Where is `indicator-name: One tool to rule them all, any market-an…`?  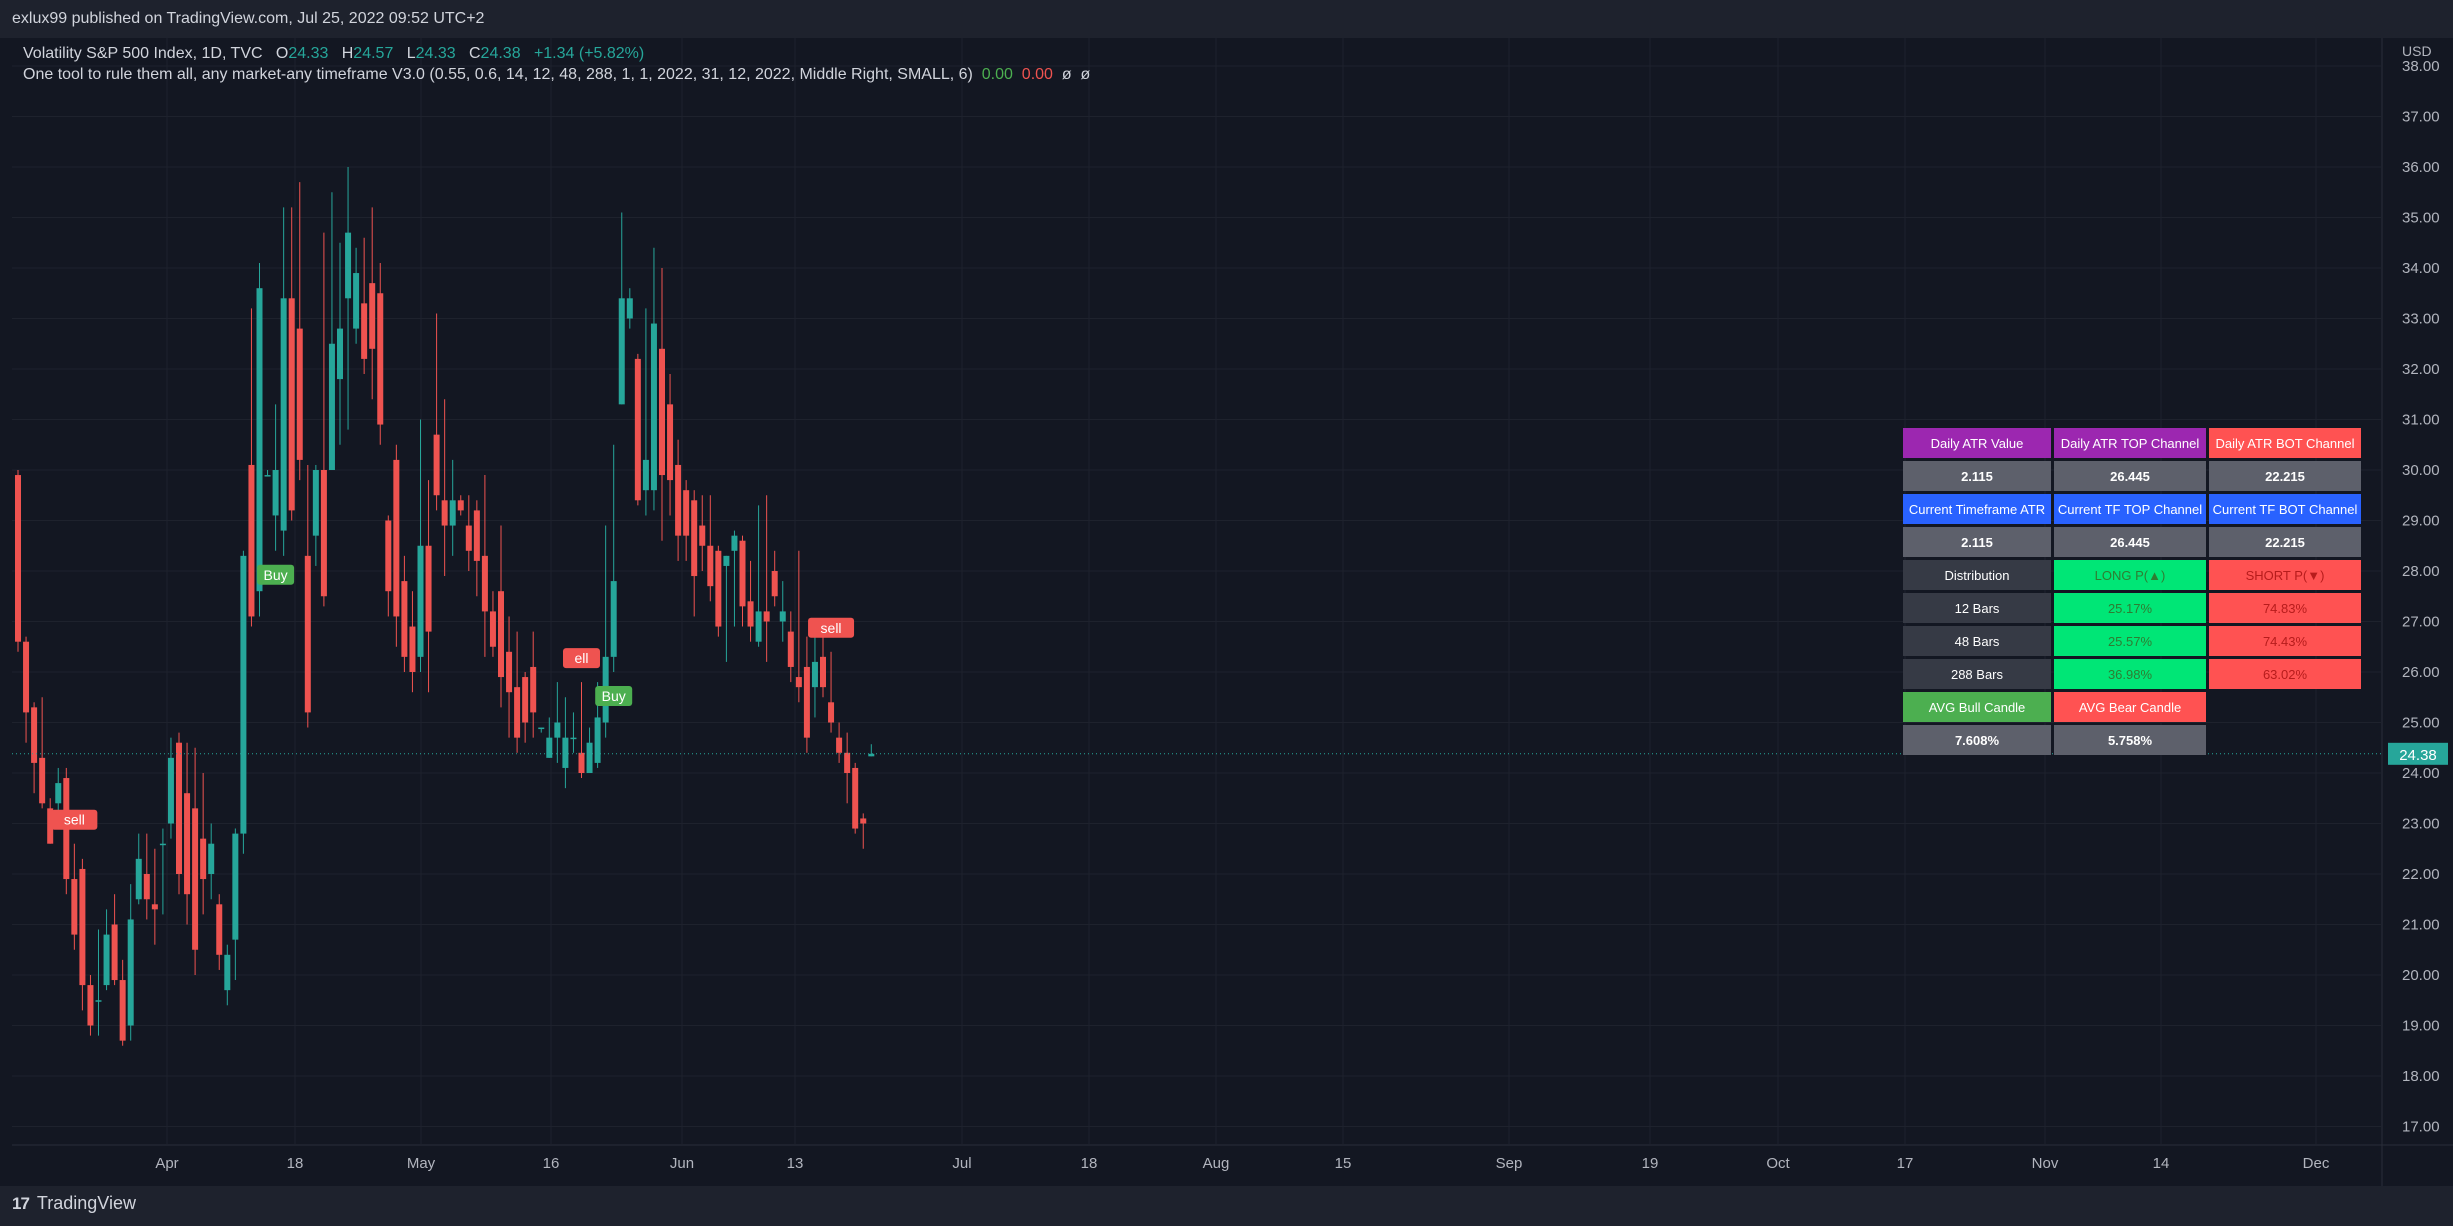 indicator-name: One tool to rule them all, any market-an… is located at coordinates (498, 74).